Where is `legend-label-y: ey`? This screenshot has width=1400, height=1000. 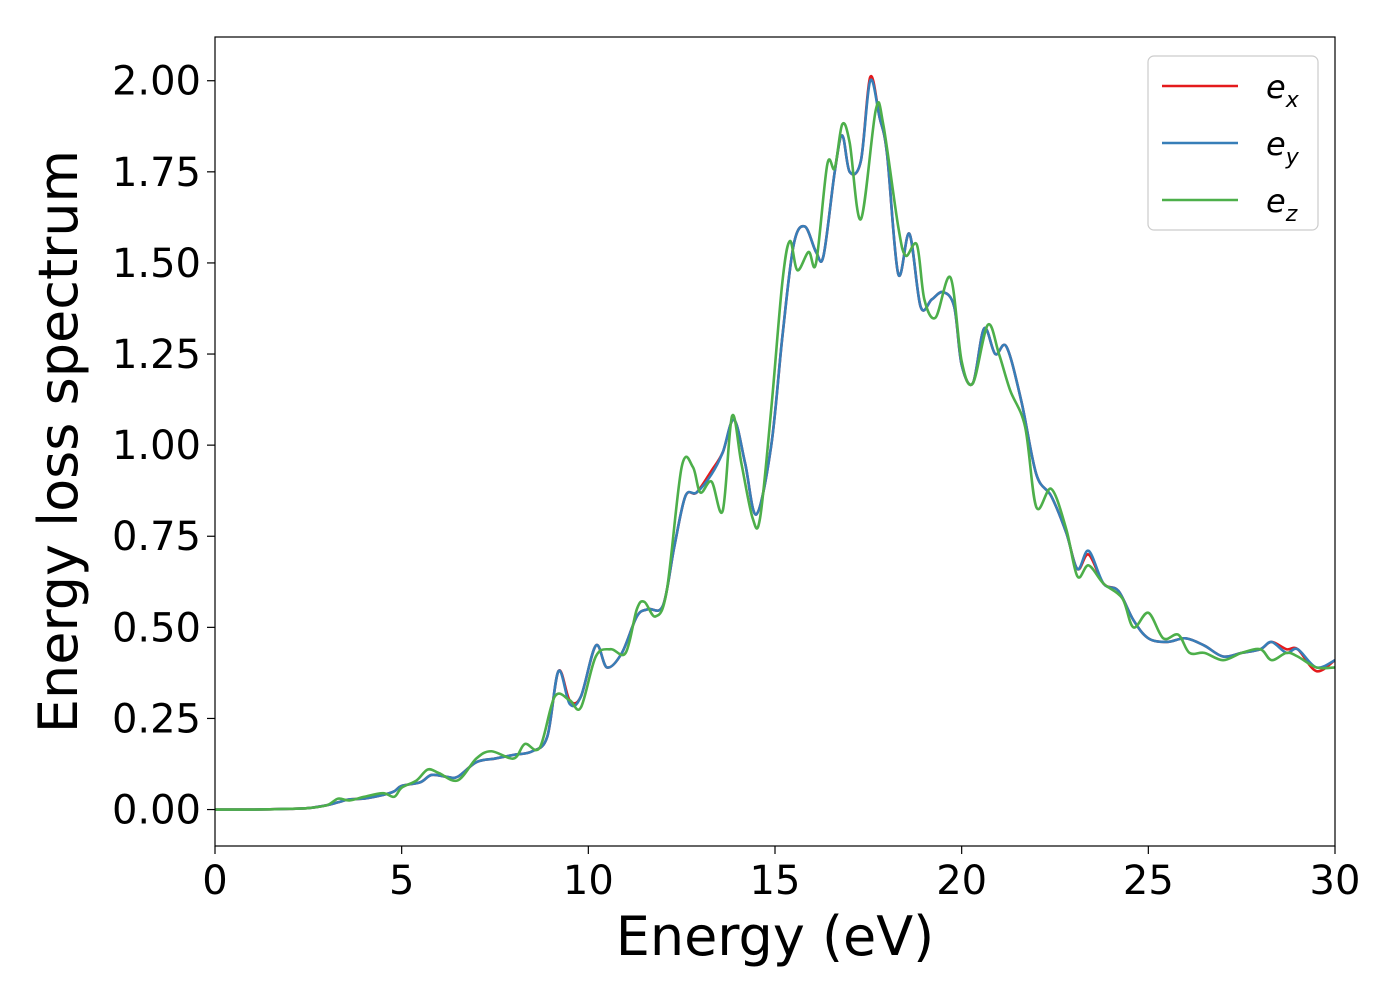
legend-label-y: ey is located at coordinates (1283, 147).